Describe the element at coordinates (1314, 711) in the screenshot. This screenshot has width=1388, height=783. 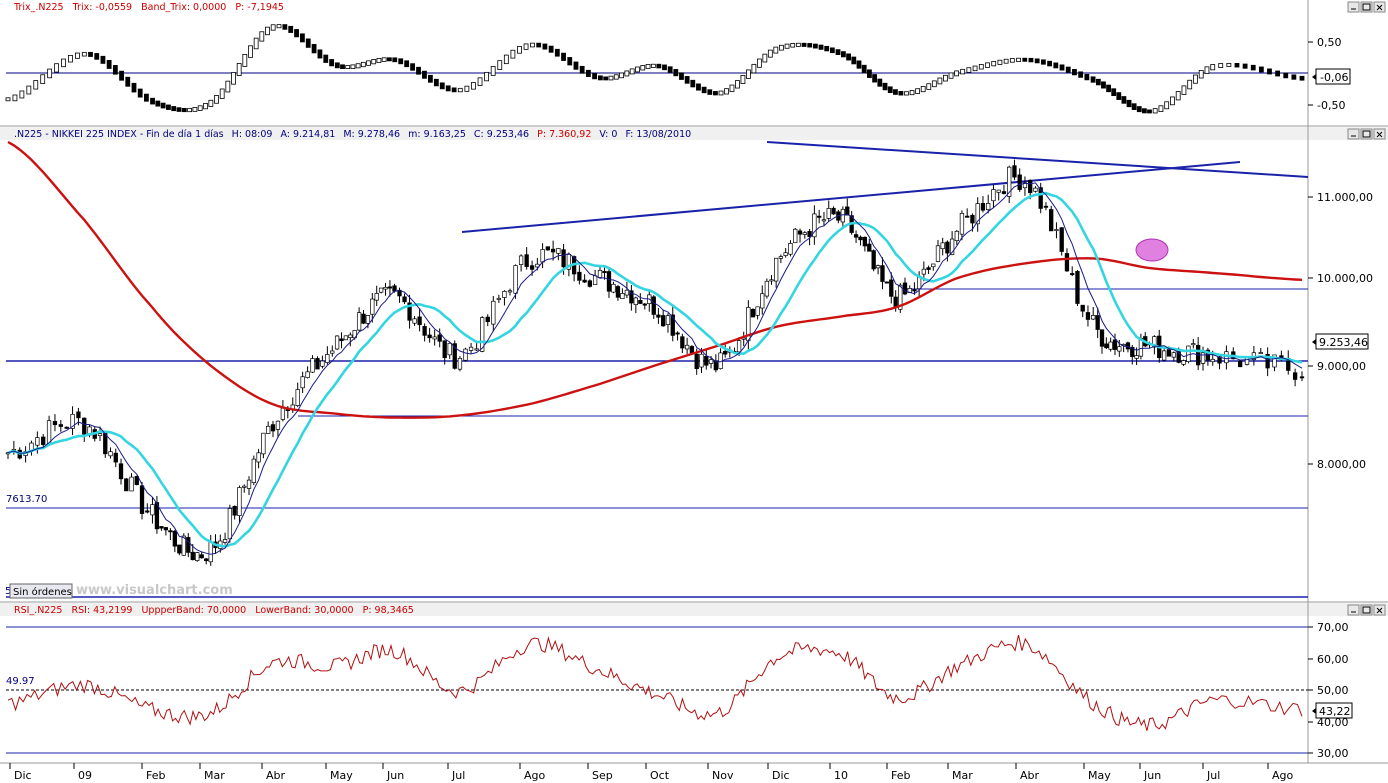
I see `pointer-icon` at that location.